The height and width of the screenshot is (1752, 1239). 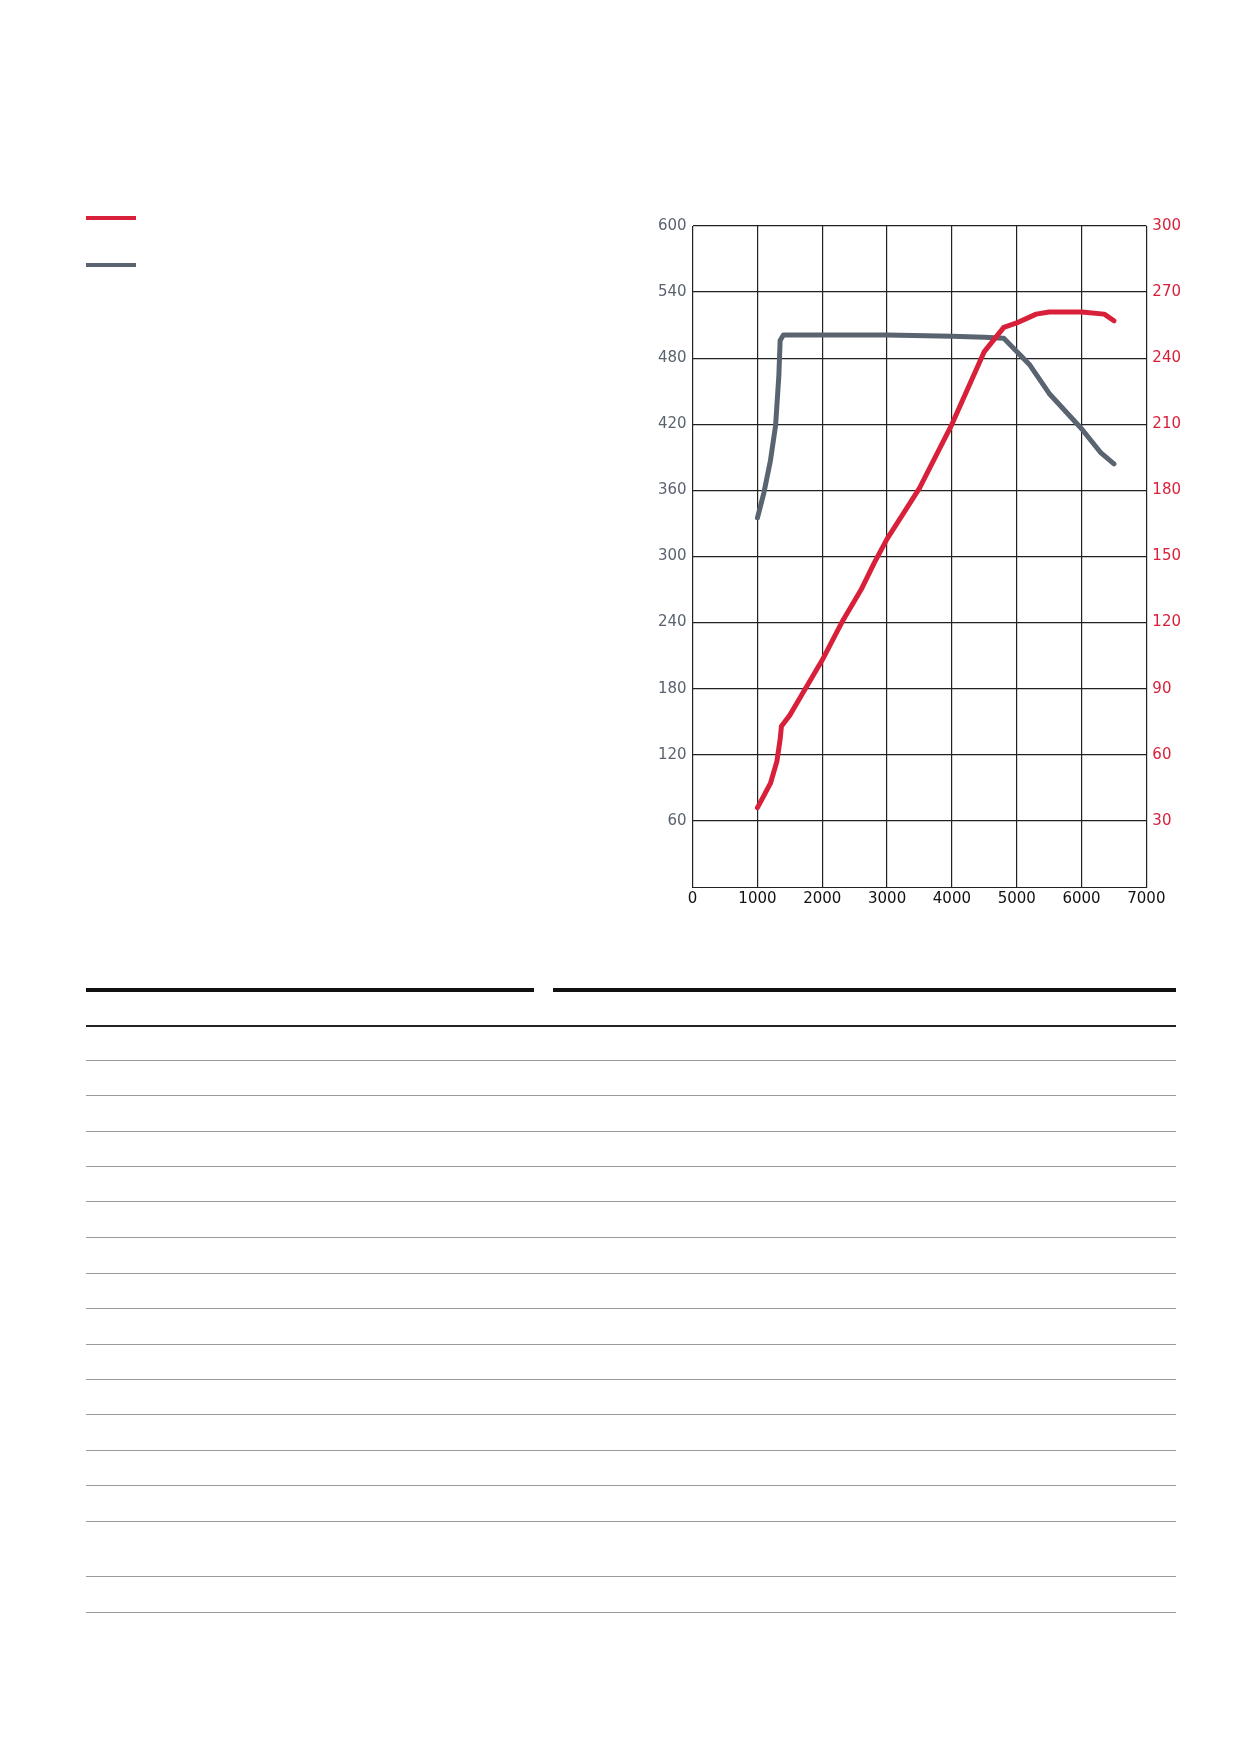 What do you see at coordinates (1081, 897) in the screenshot?
I see `x-tick-label: 6000` at bounding box center [1081, 897].